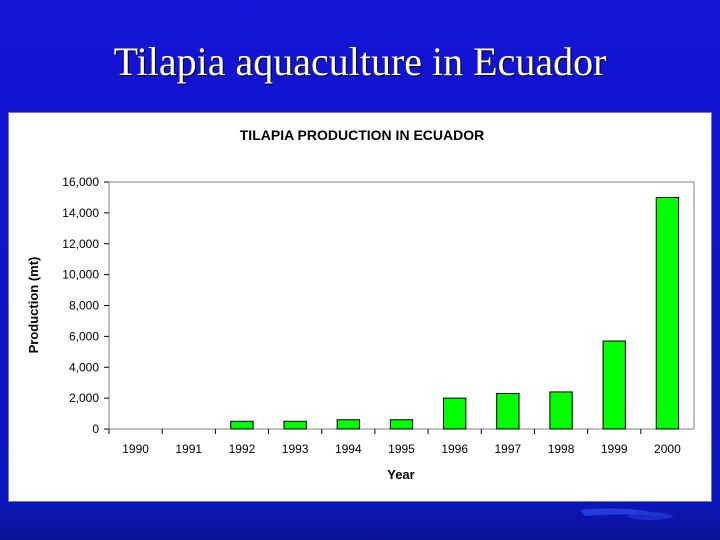 This screenshot has height=540, width=720. What do you see at coordinates (561, 410) in the screenshot?
I see `bar-1998` at bounding box center [561, 410].